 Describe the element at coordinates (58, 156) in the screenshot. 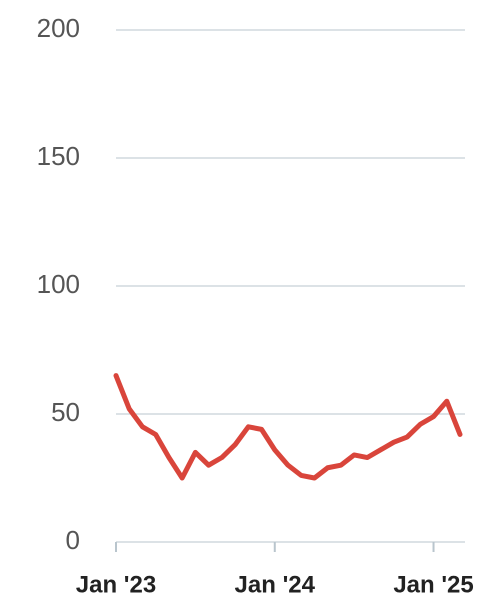

I see `y-tick-label: 150` at that location.